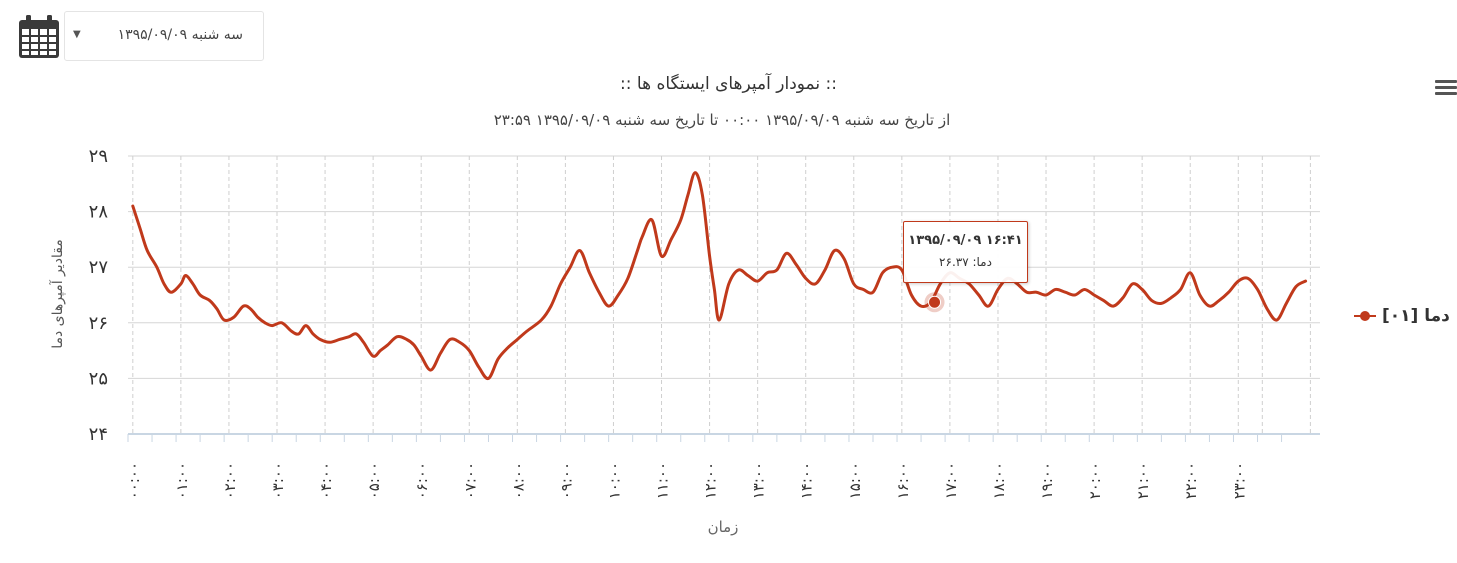 The width and height of the screenshot is (1457, 563). I want to click on x-tick-label: ۱۰:۰۰, so click(614, 480).